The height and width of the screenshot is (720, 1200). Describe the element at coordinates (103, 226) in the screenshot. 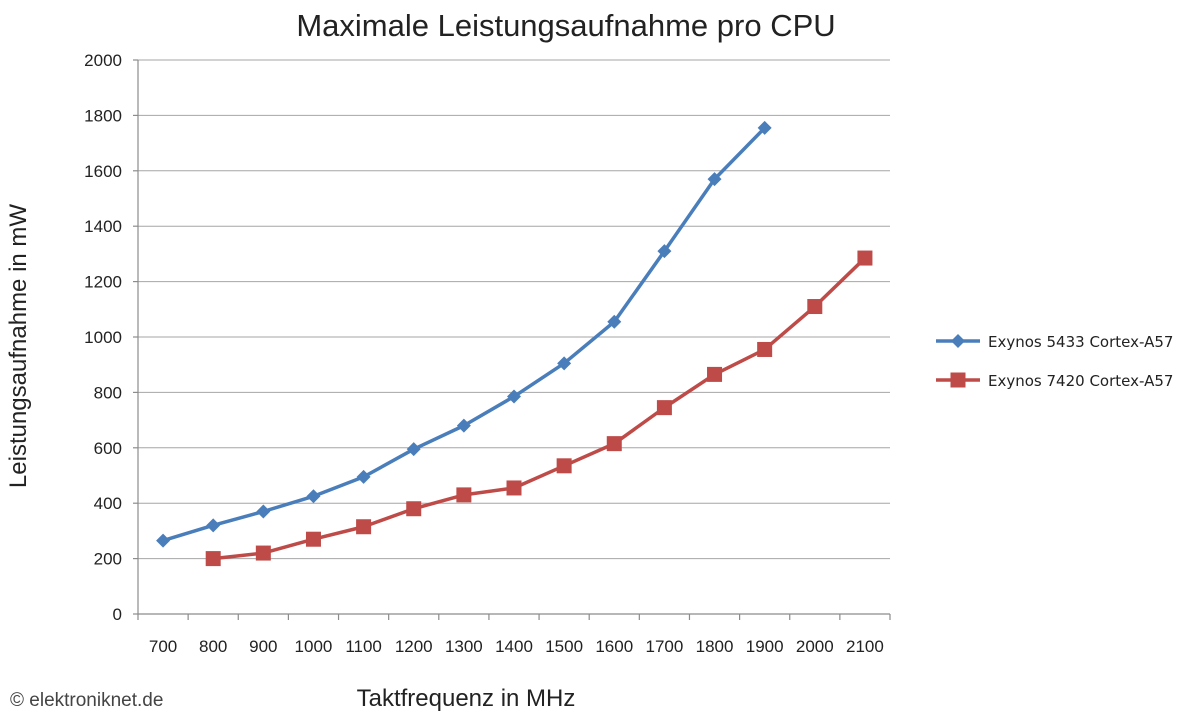

I see `y-tick-label: 1400` at that location.